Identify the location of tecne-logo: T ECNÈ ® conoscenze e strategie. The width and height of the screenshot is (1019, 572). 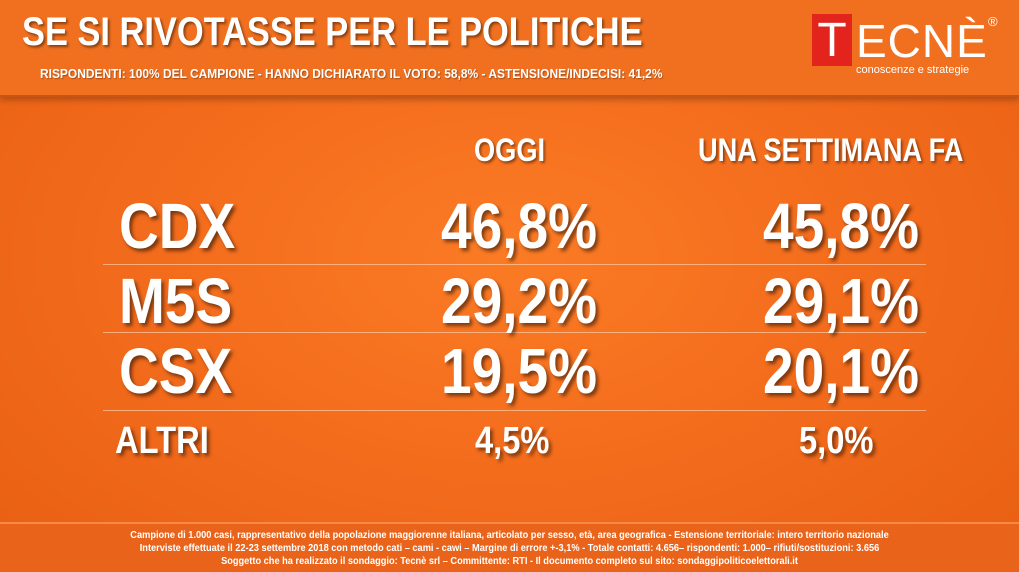
(907, 45).